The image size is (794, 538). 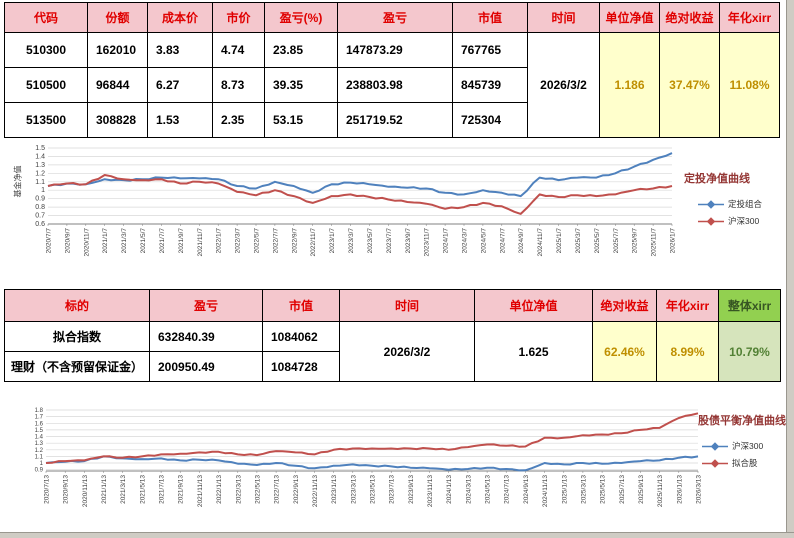 I want to click on cell-pl: 251719.52, so click(x=395, y=120).